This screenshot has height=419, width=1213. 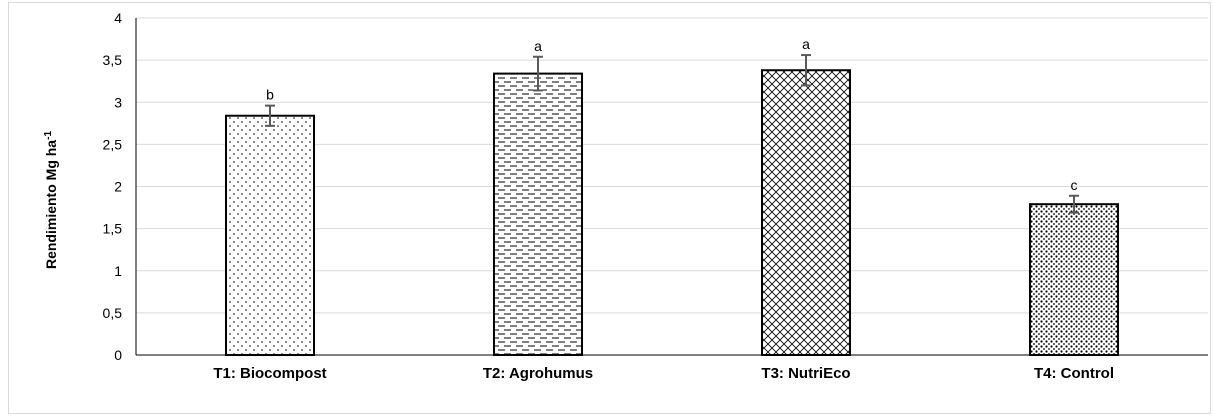 What do you see at coordinates (113, 144) in the screenshot?
I see `y-tick-label: 2,5` at bounding box center [113, 144].